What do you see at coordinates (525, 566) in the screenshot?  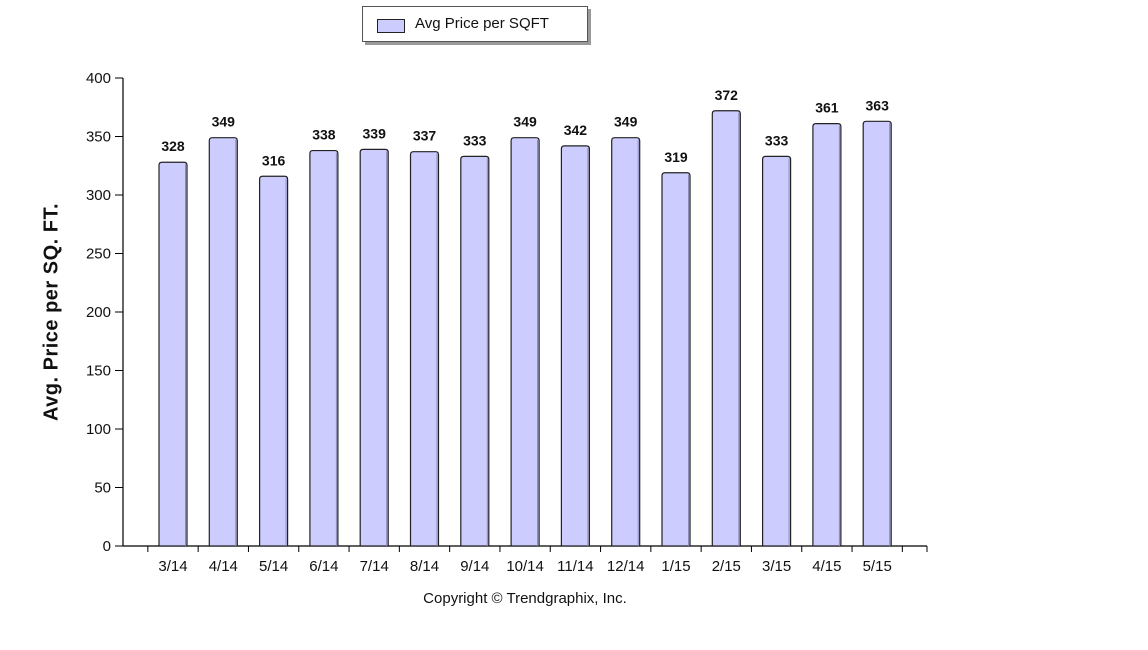 I see `x-tick-label: 10/14` at bounding box center [525, 566].